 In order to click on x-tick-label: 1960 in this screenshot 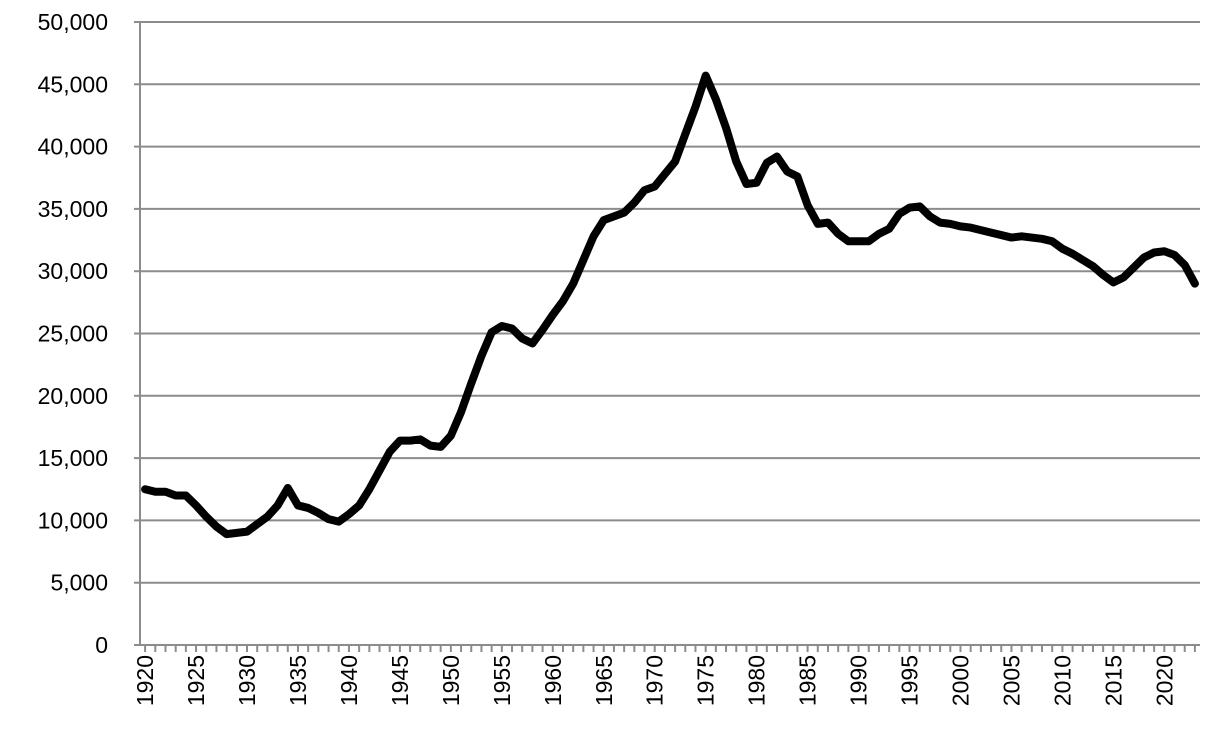, I will do `click(553, 680)`.